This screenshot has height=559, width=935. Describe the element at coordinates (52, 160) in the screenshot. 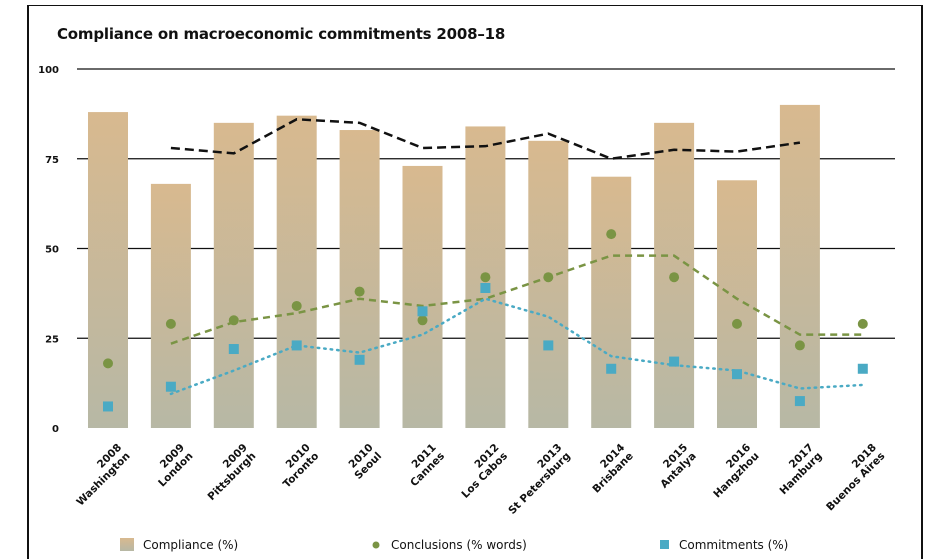

I see `y-tick-label: 75` at that location.